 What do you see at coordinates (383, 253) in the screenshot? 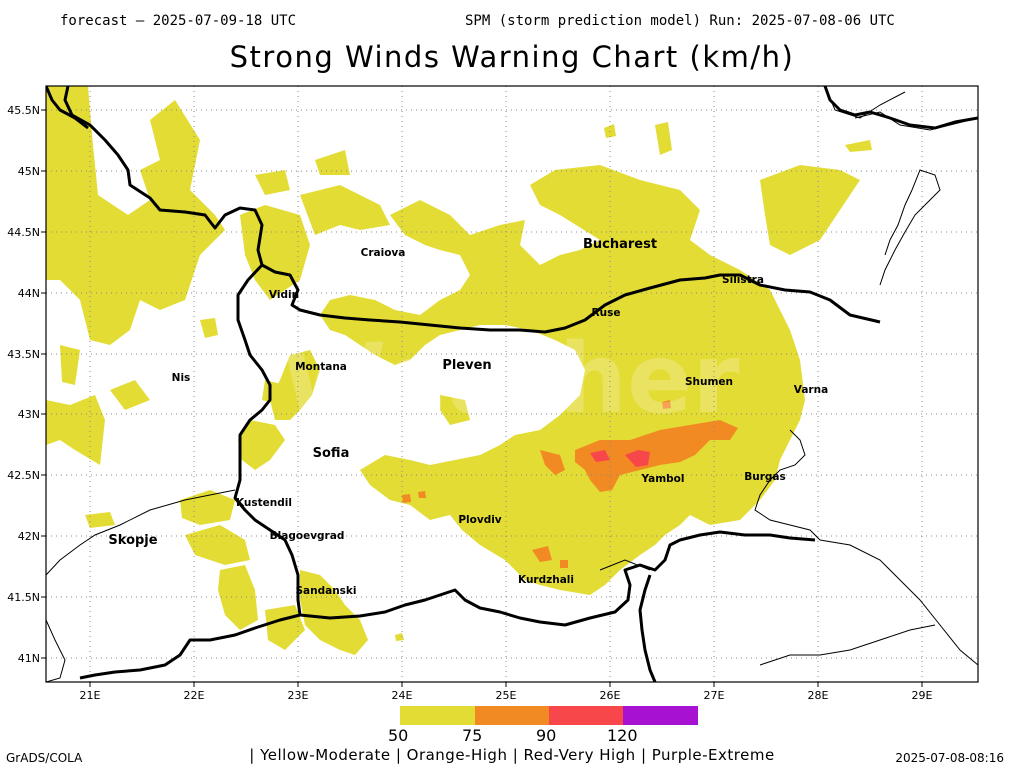
I see `city-label-craiova: Craiova` at bounding box center [383, 253].